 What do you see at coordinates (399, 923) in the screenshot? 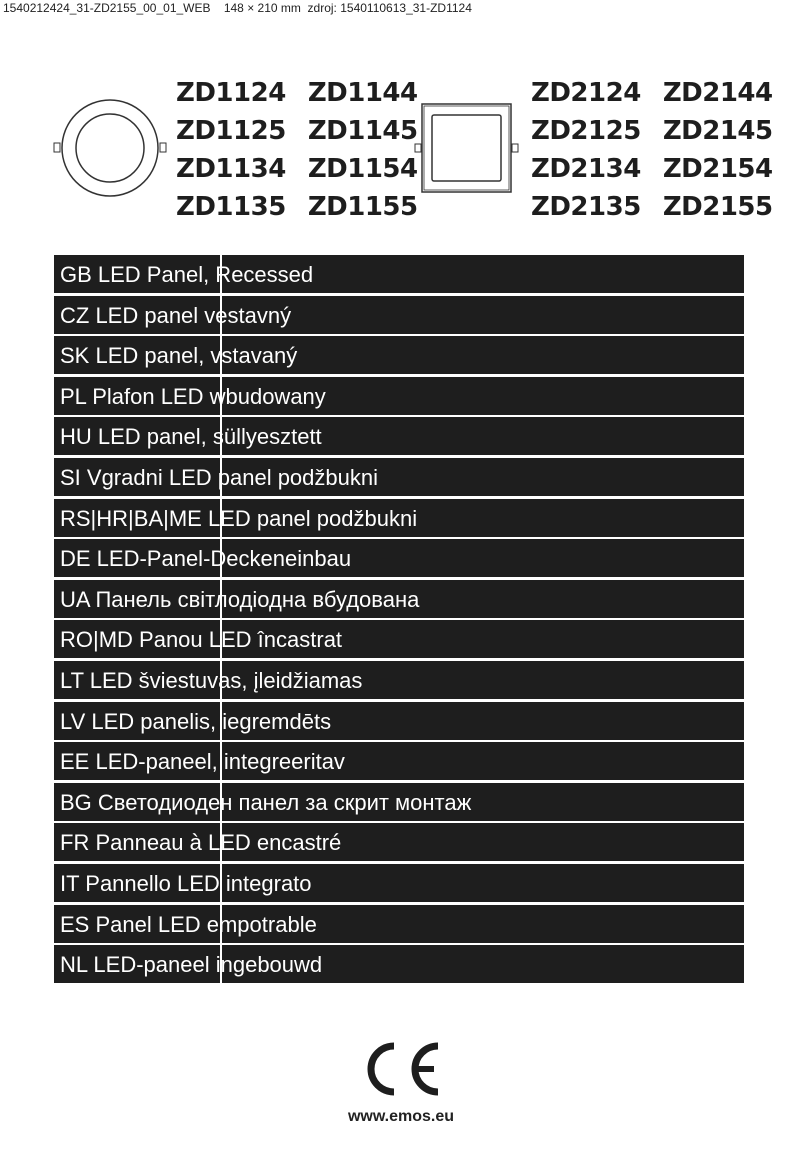
I see `language-title-row: ES Panel LED empotrable` at bounding box center [399, 923].